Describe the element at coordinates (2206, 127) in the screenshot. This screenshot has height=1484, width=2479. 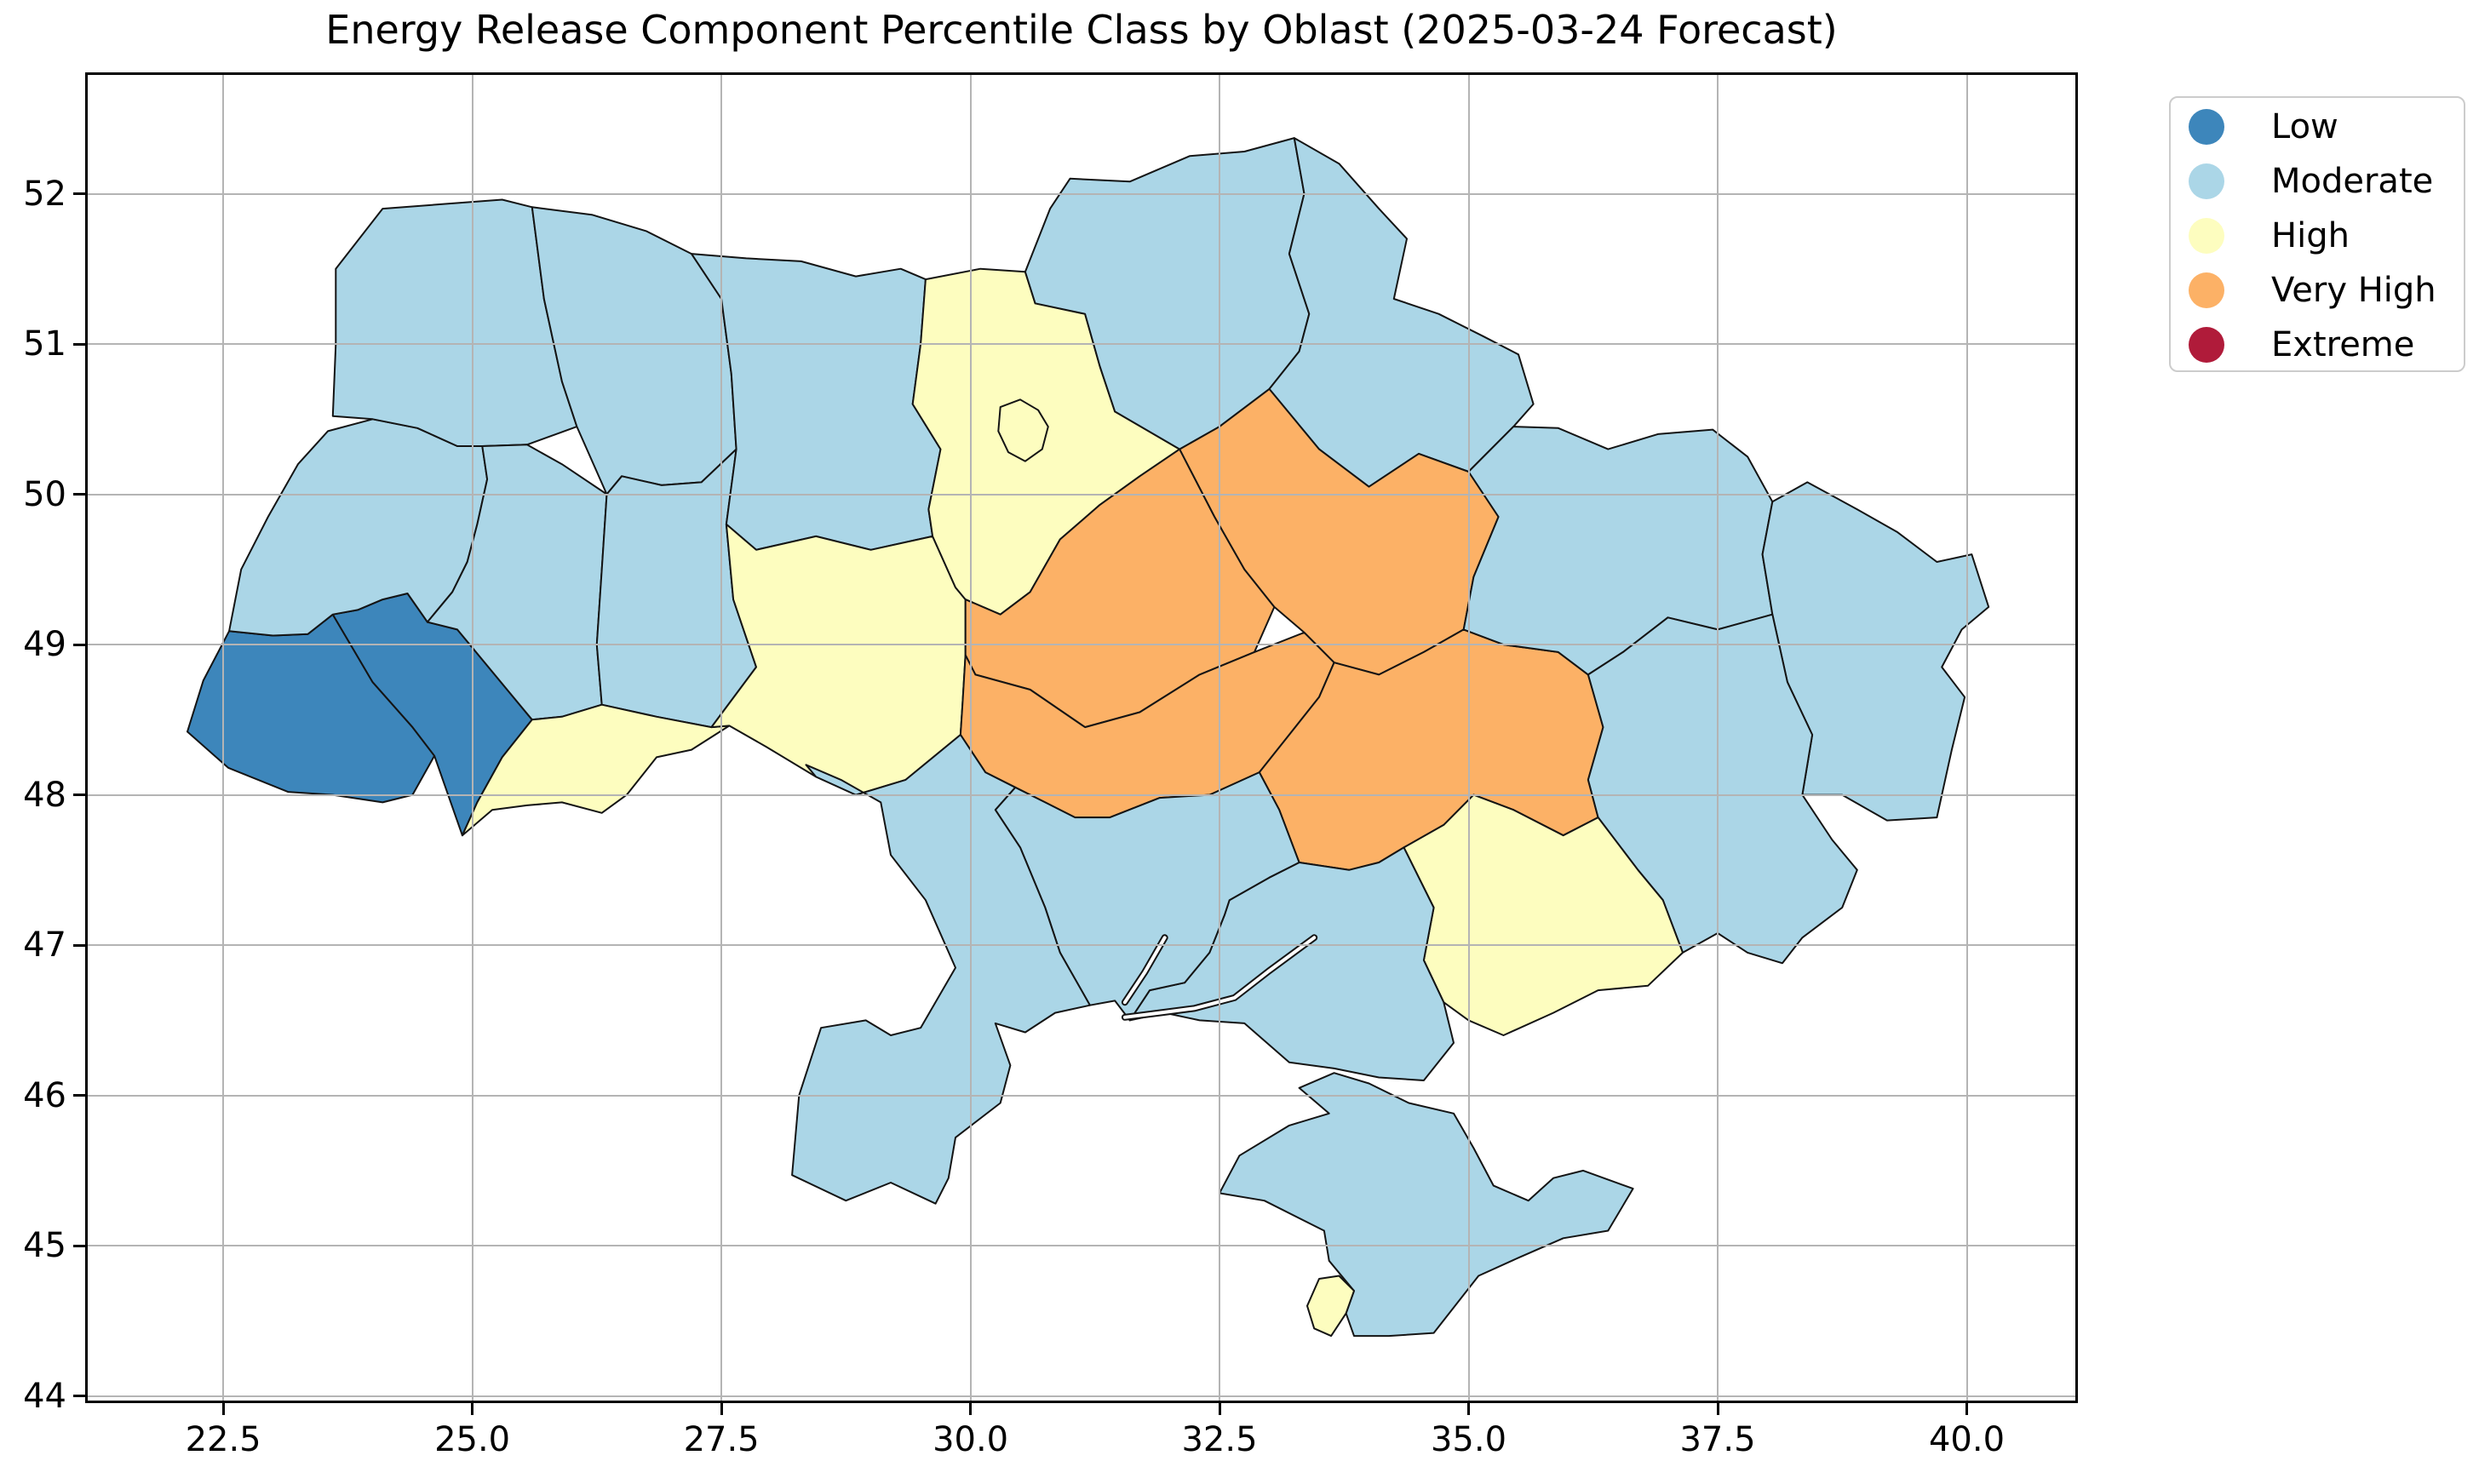
I see `legend-swatch-low` at that location.